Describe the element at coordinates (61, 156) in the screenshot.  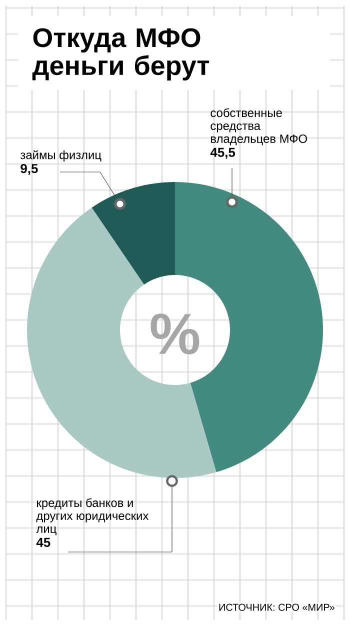
I see `slice-label: займы физлиц` at that location.